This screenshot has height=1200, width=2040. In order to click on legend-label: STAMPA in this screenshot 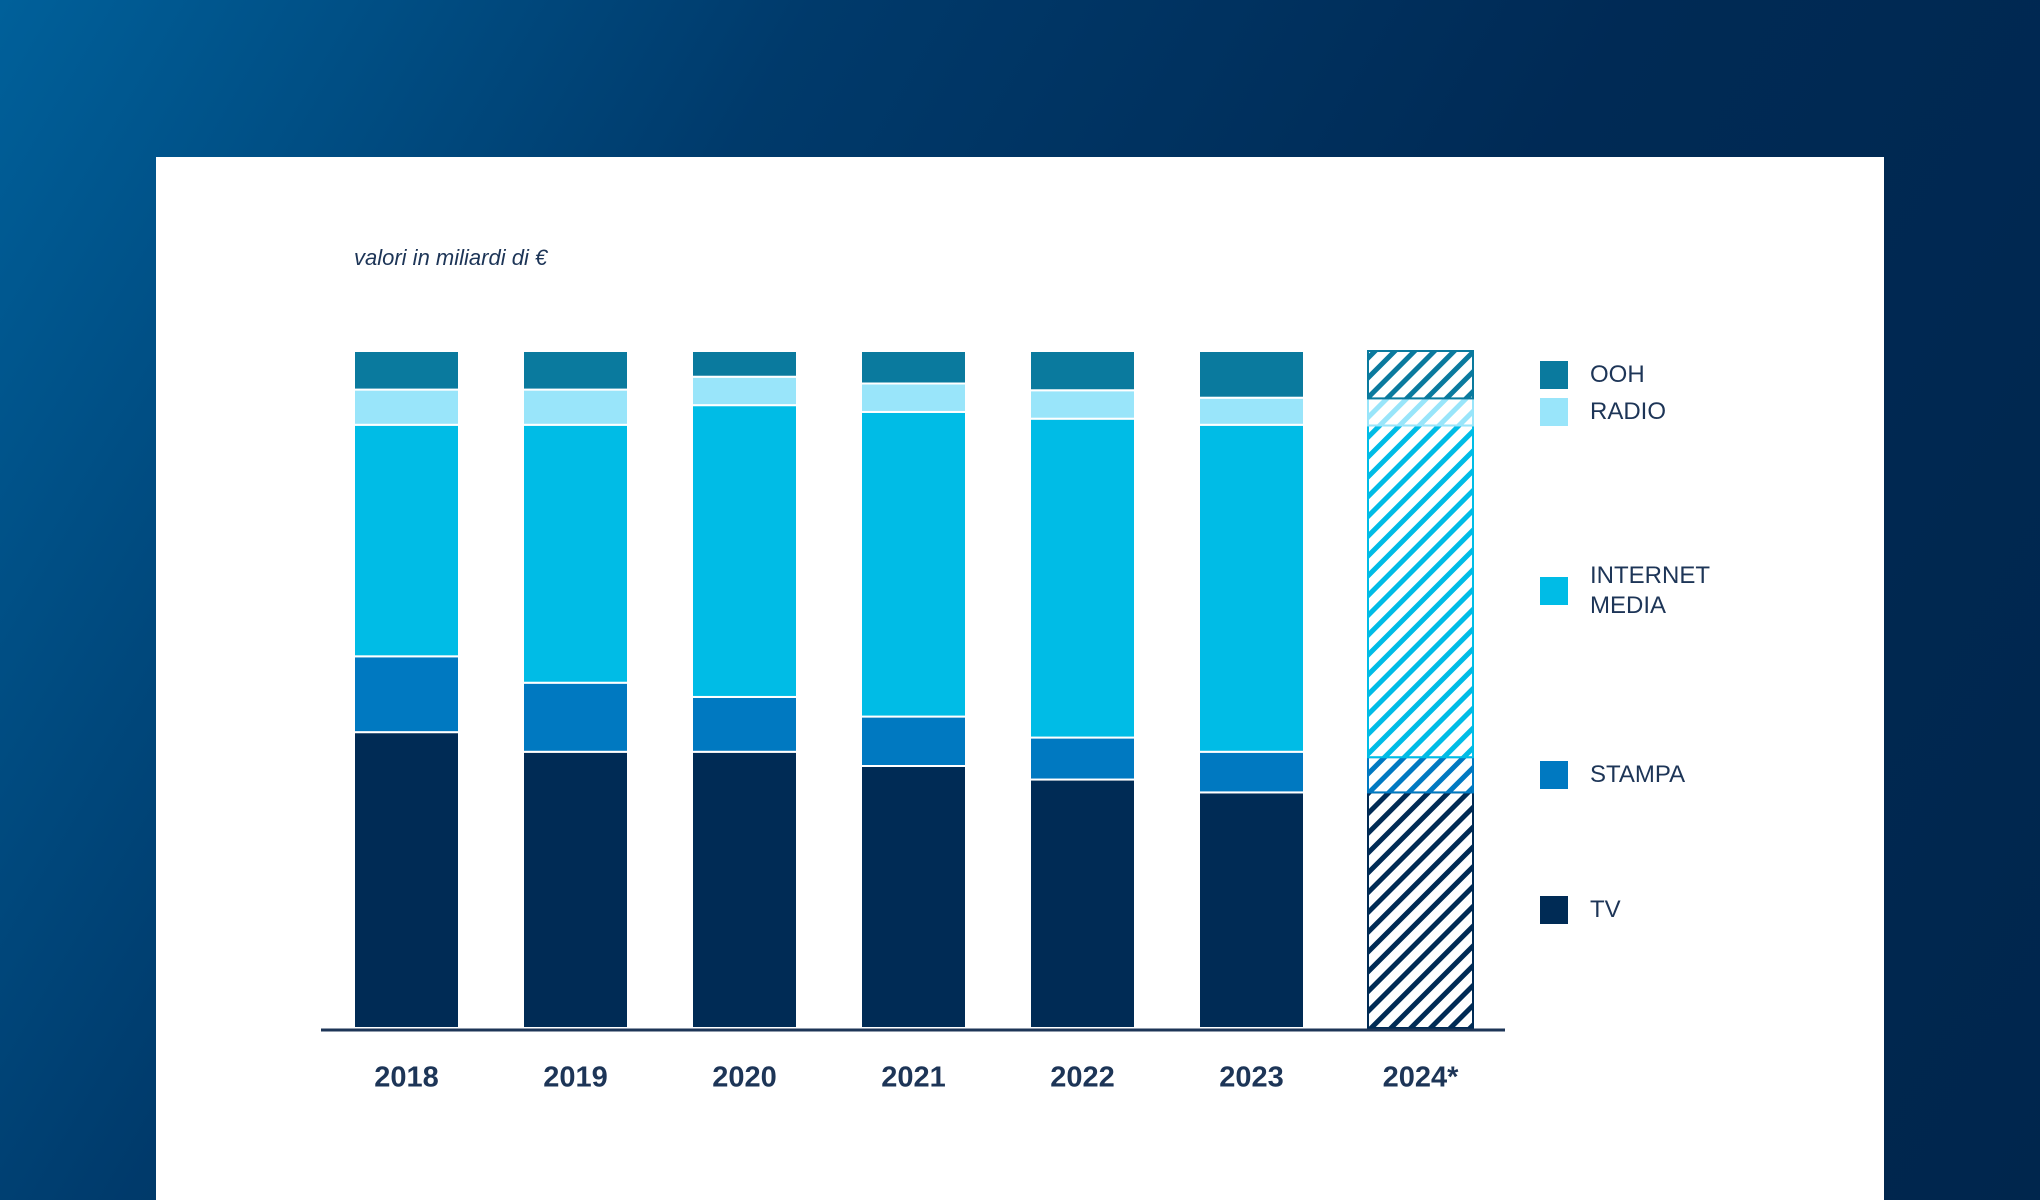, I will do `click(1638, 774)`.